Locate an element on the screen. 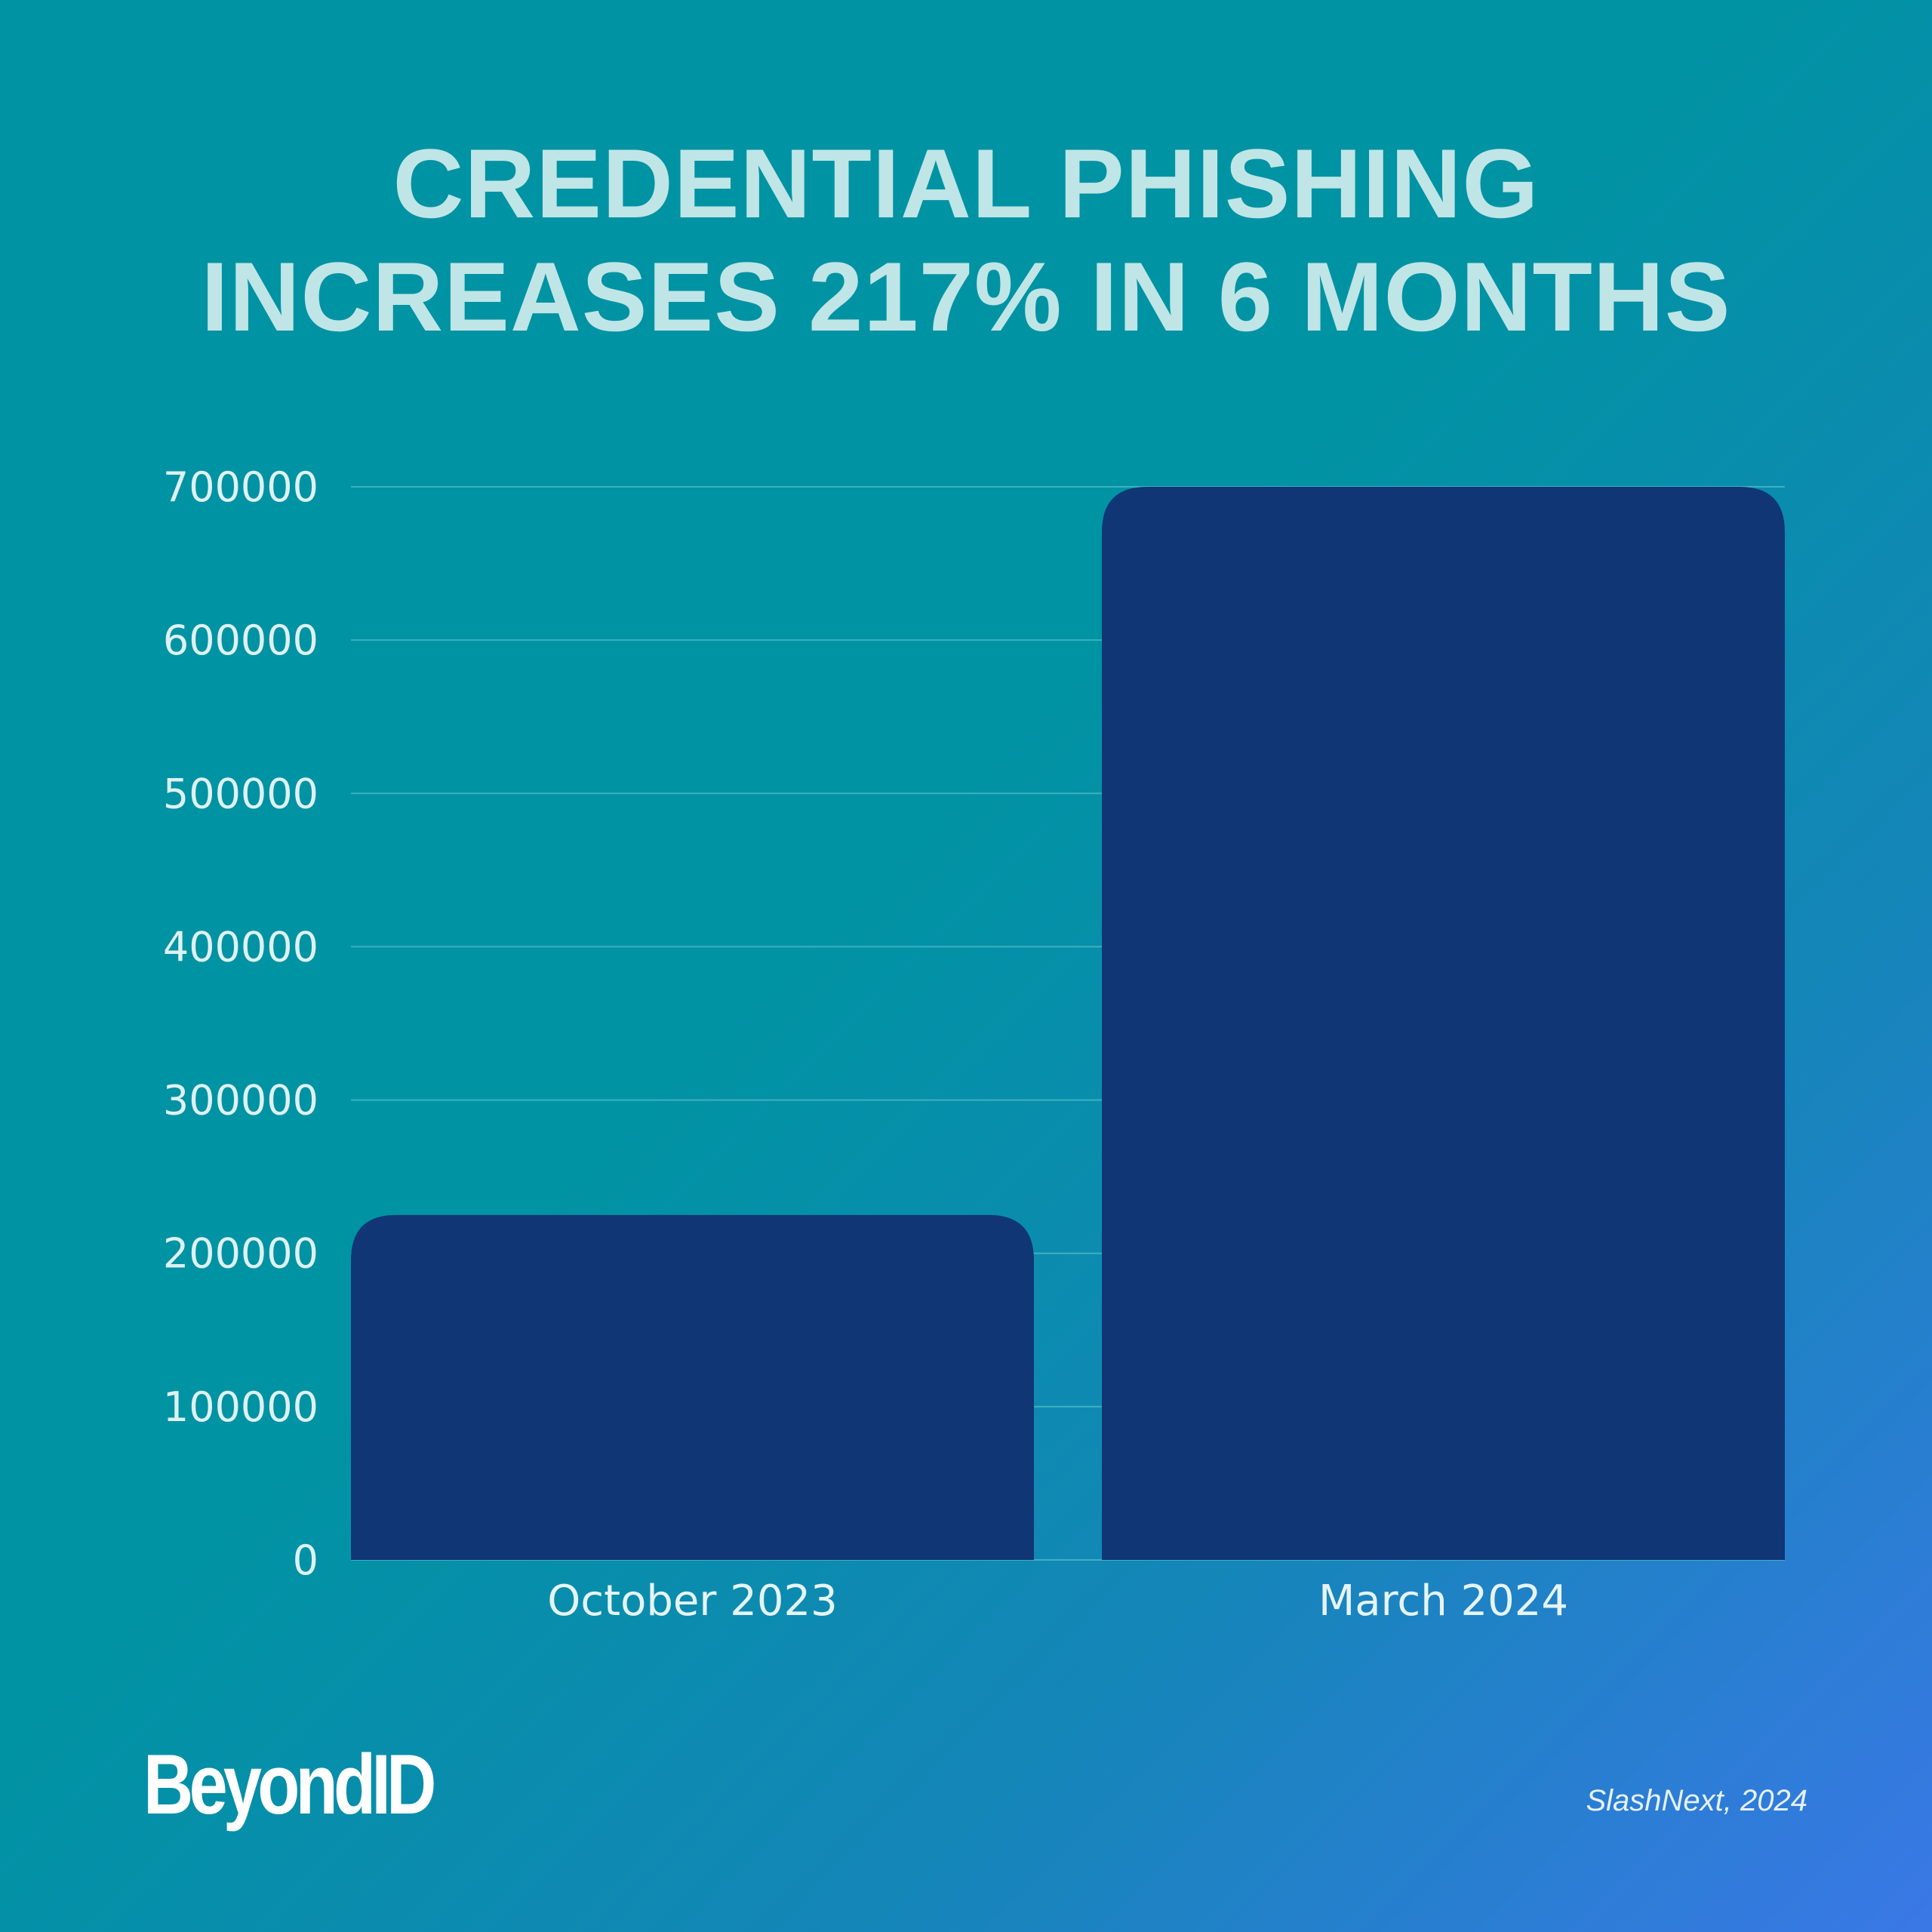  y-tick-label-300000: 300000 is located at coordinates (240, 1100).